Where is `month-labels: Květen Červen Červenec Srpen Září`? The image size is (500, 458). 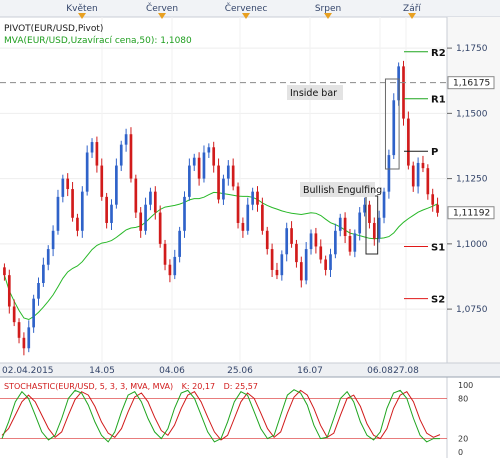
month-labels: Květen Červen Červenec Srpen Září is located at coordinates (243, 8).